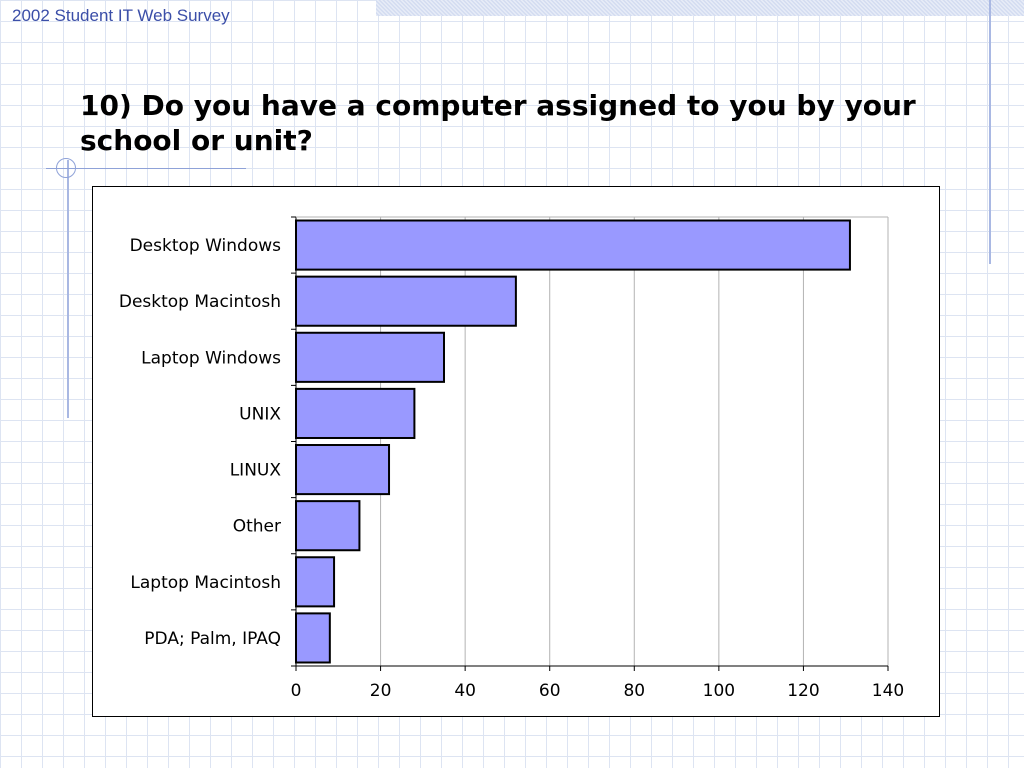 The height and width of the screenshot is (768, 1024). What do you see at coordinates (296, 691) in the screenshot?
I see `x-tick-label: 0` at bounding box center [296, 691].